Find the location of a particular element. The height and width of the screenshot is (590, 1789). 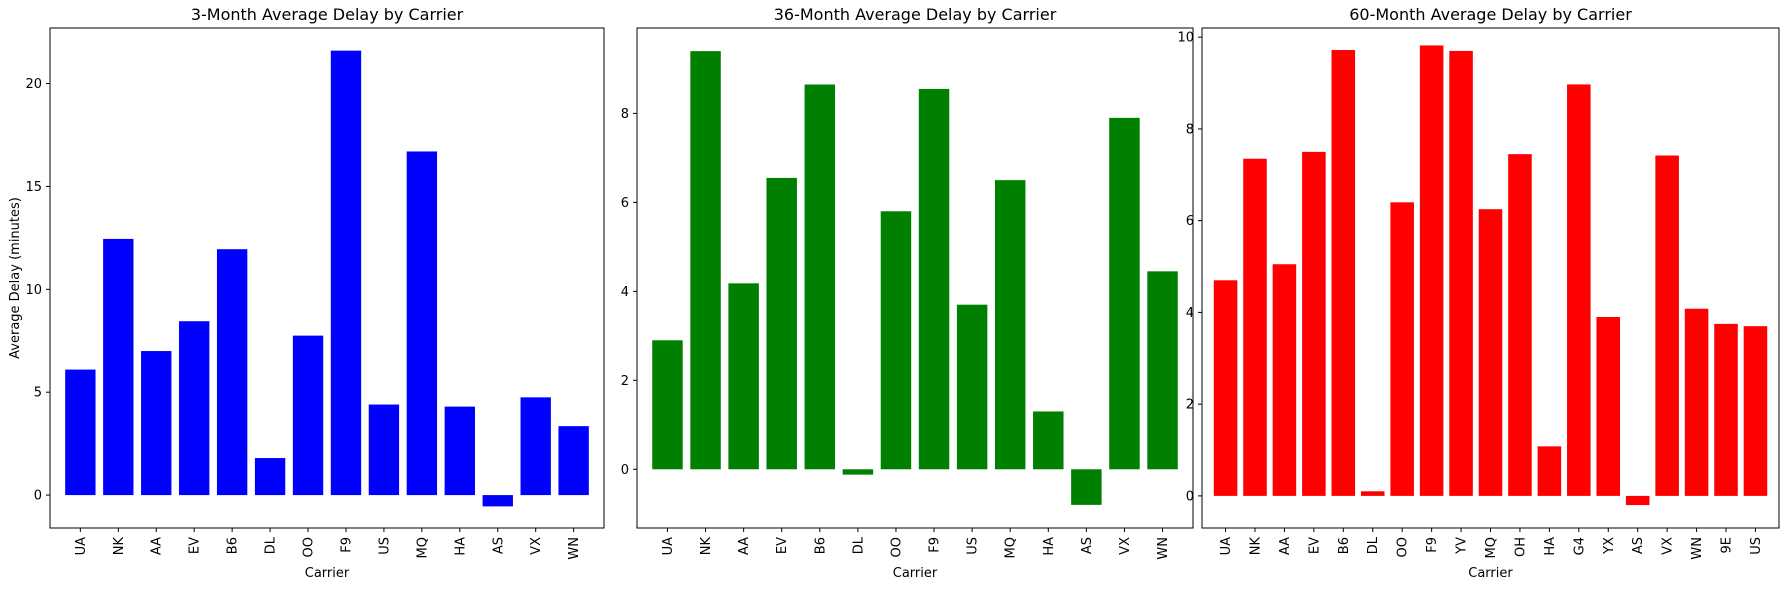

x-tick-label: YX is located at coordinates (1609, 546).